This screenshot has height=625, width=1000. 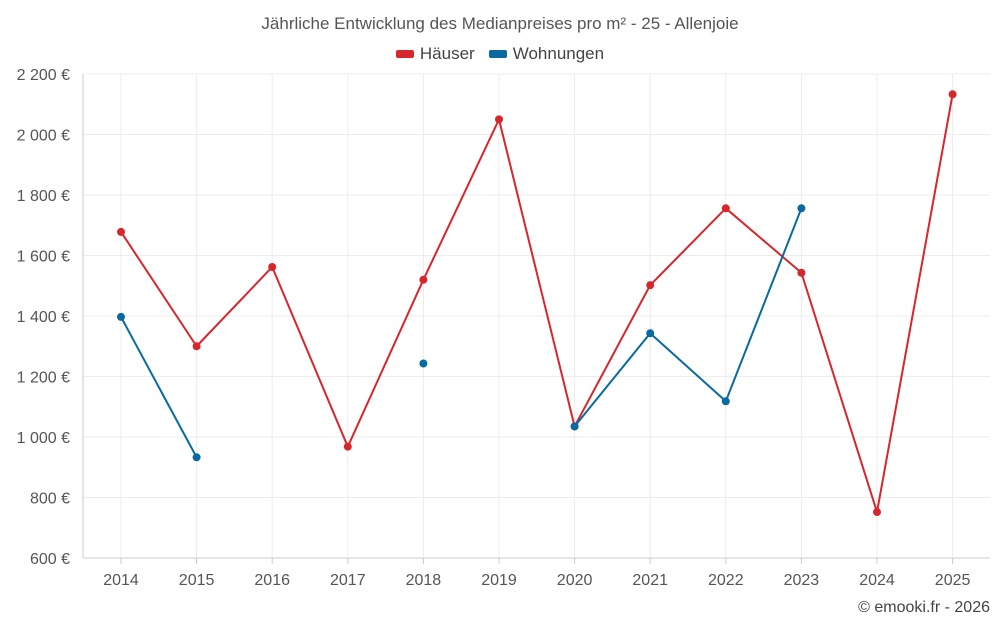 I want to click on data-point-haeuser-2018, so click(x=423, y=279).